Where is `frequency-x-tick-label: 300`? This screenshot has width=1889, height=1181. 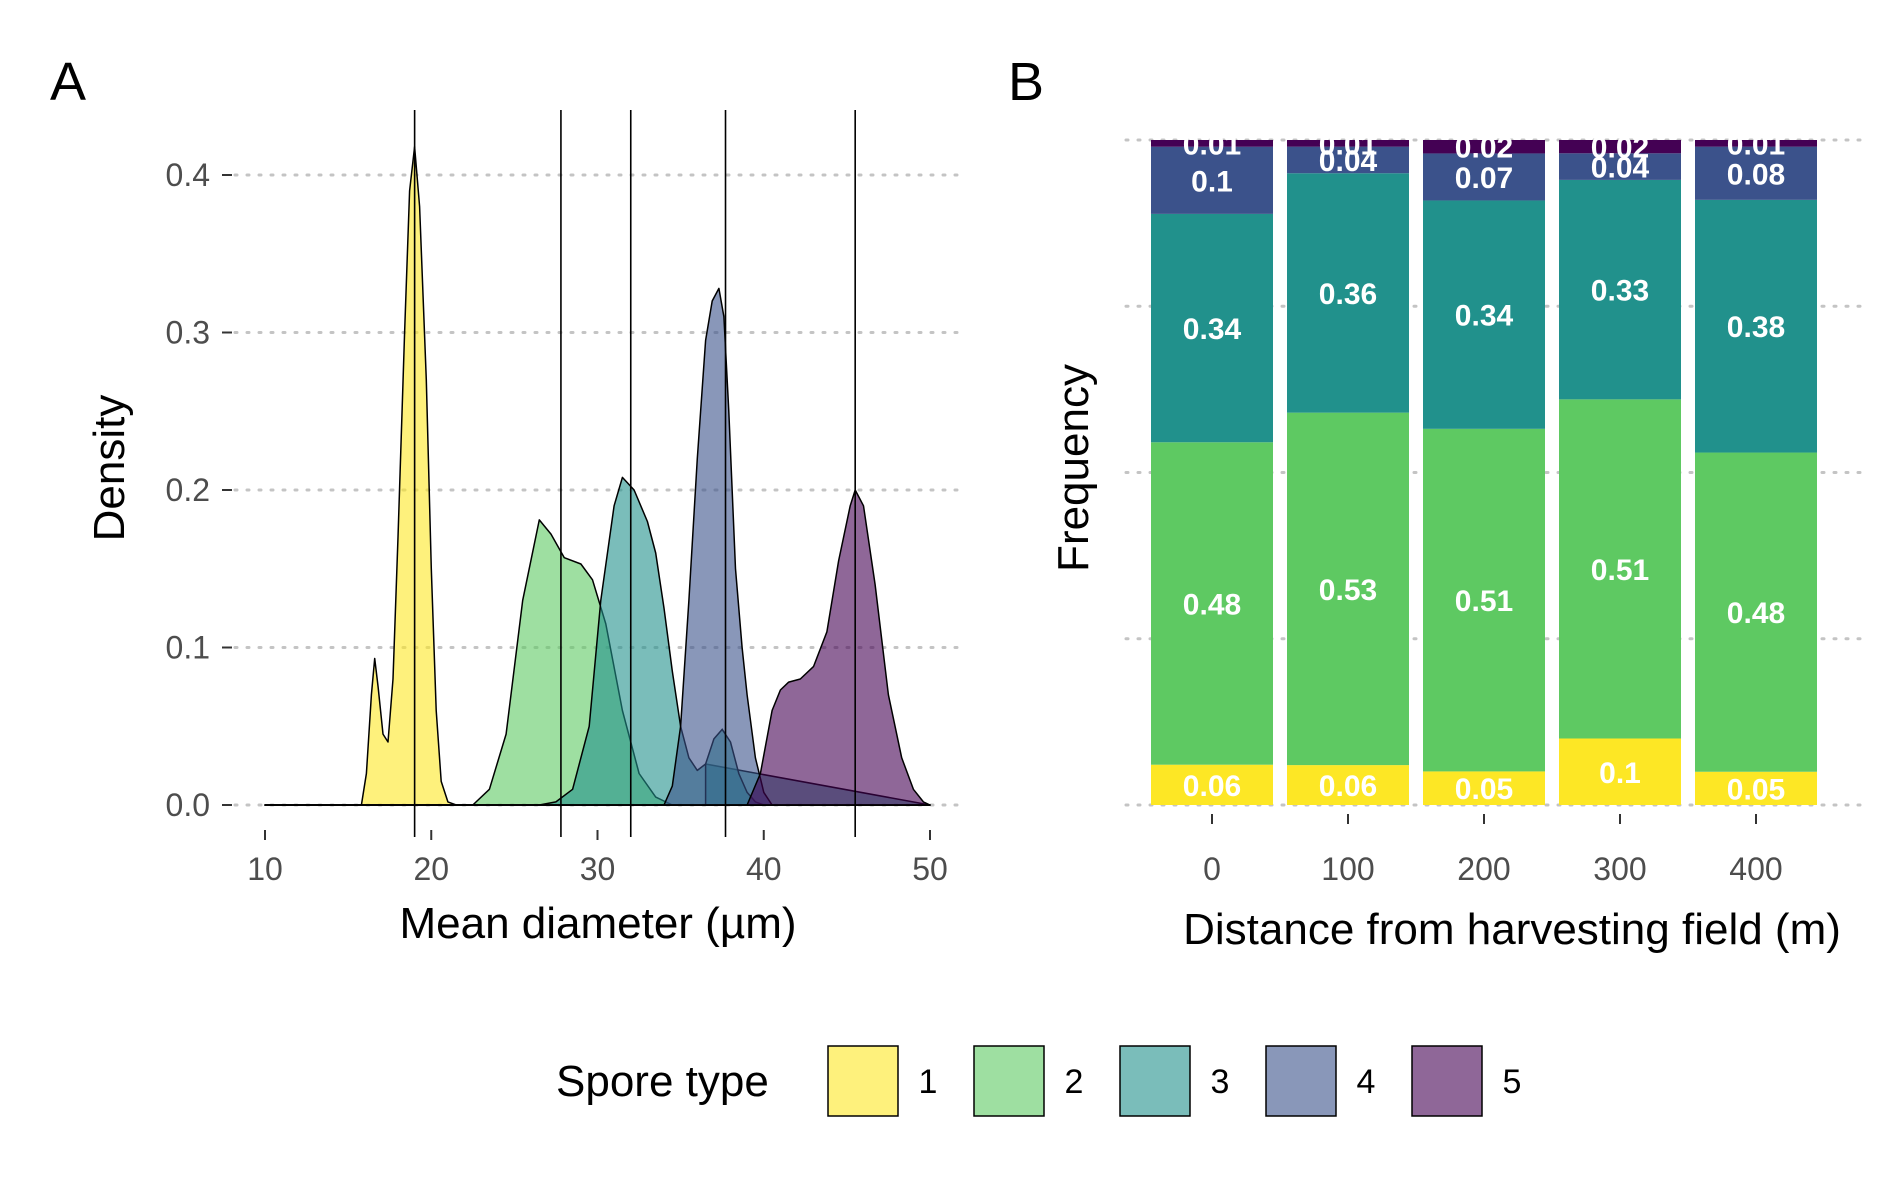
frequency-x-tick-label: 300 is located at coordinates (1619, 869).